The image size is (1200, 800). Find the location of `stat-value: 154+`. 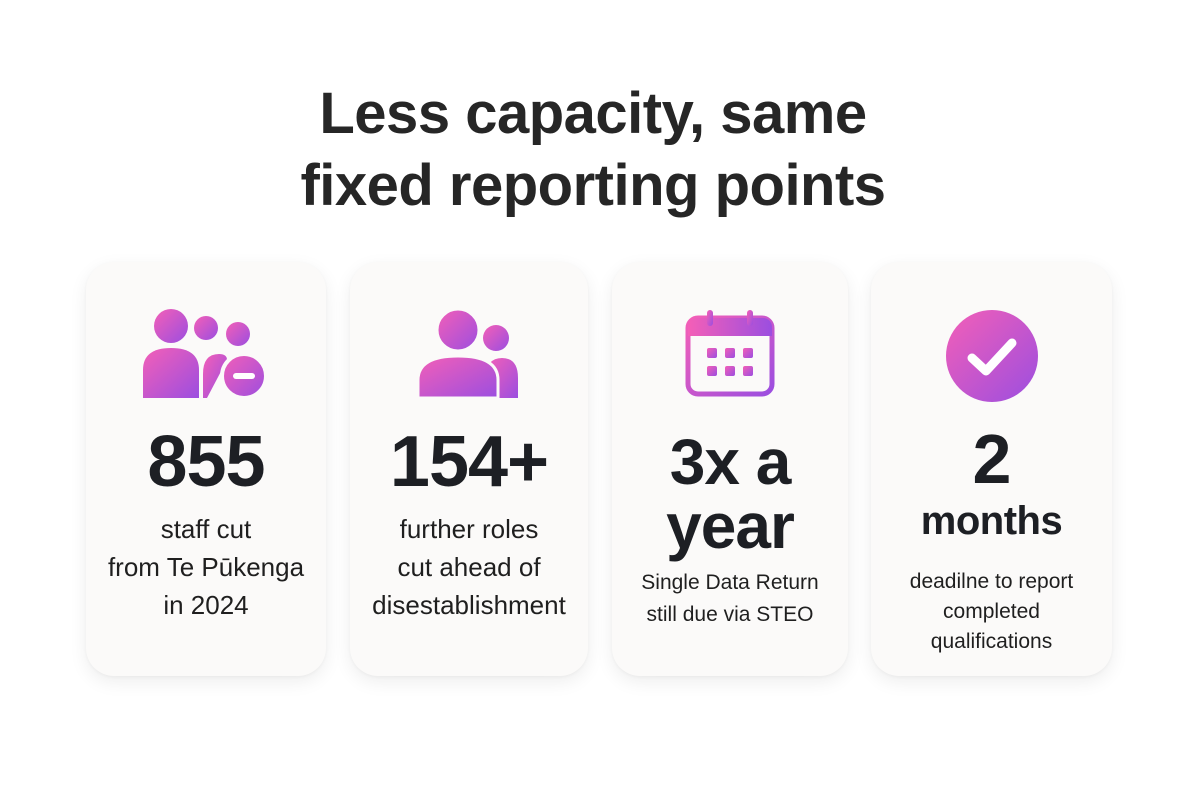

stat-value: 154+ is located at coordinates (469, 462).